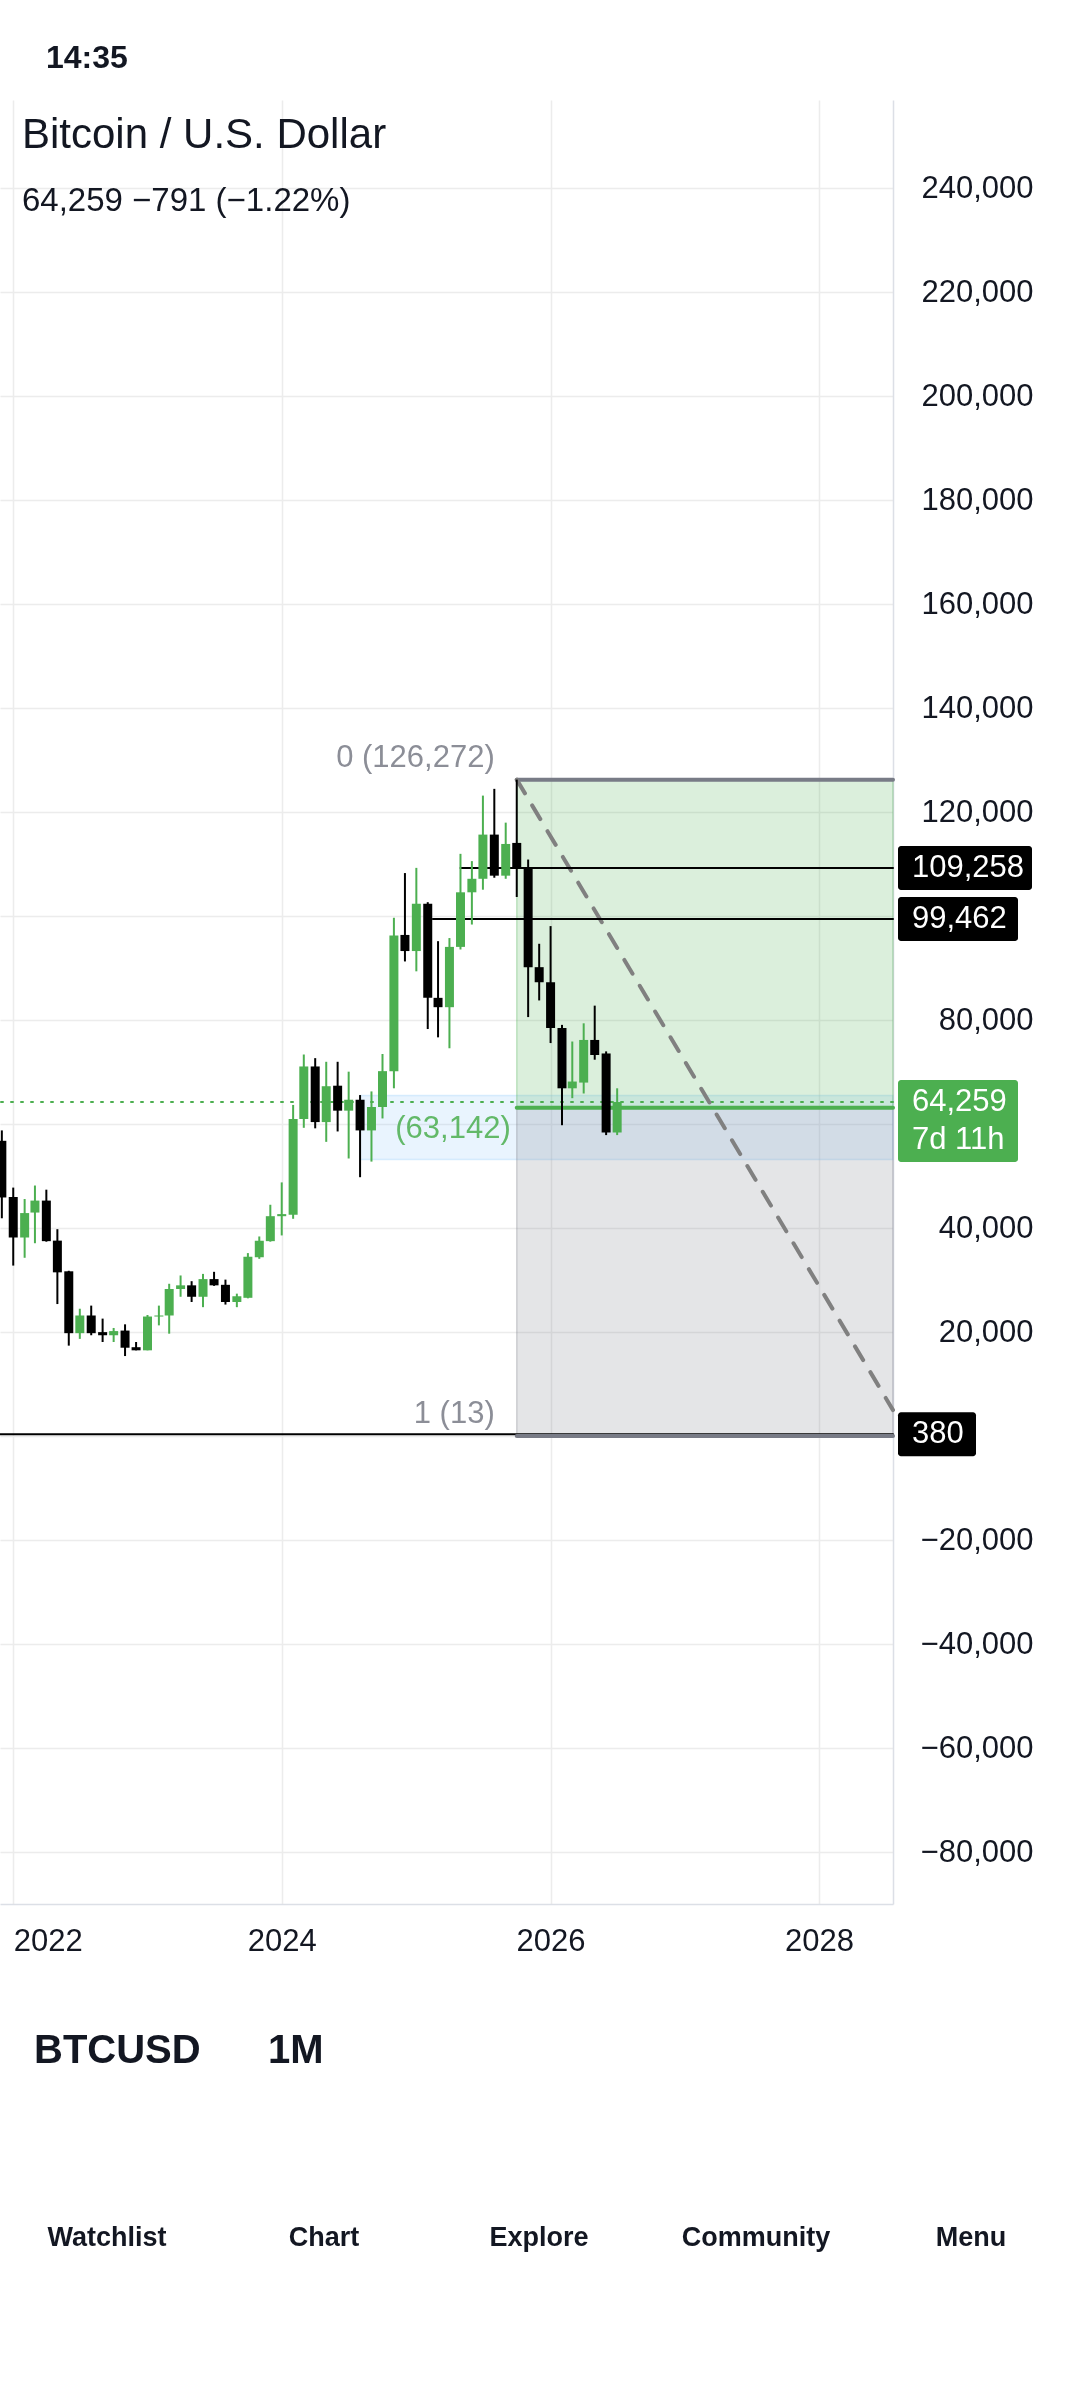 The height and width of the screenshot is (2400, 1080). I want to click on y-tick-label: −60,000, so click(977, 1747).